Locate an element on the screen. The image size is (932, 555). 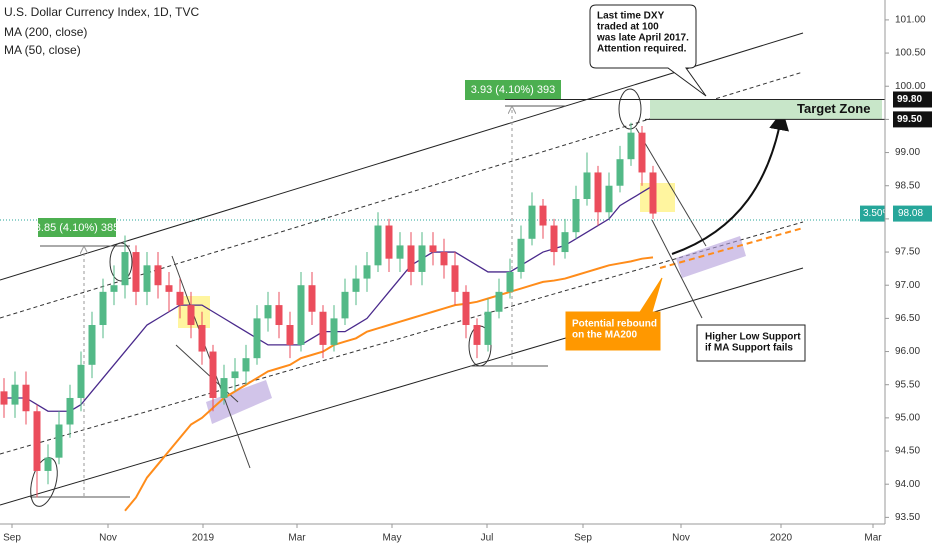
y-tick-label: 101.00 is located at coordinates (910, 20).